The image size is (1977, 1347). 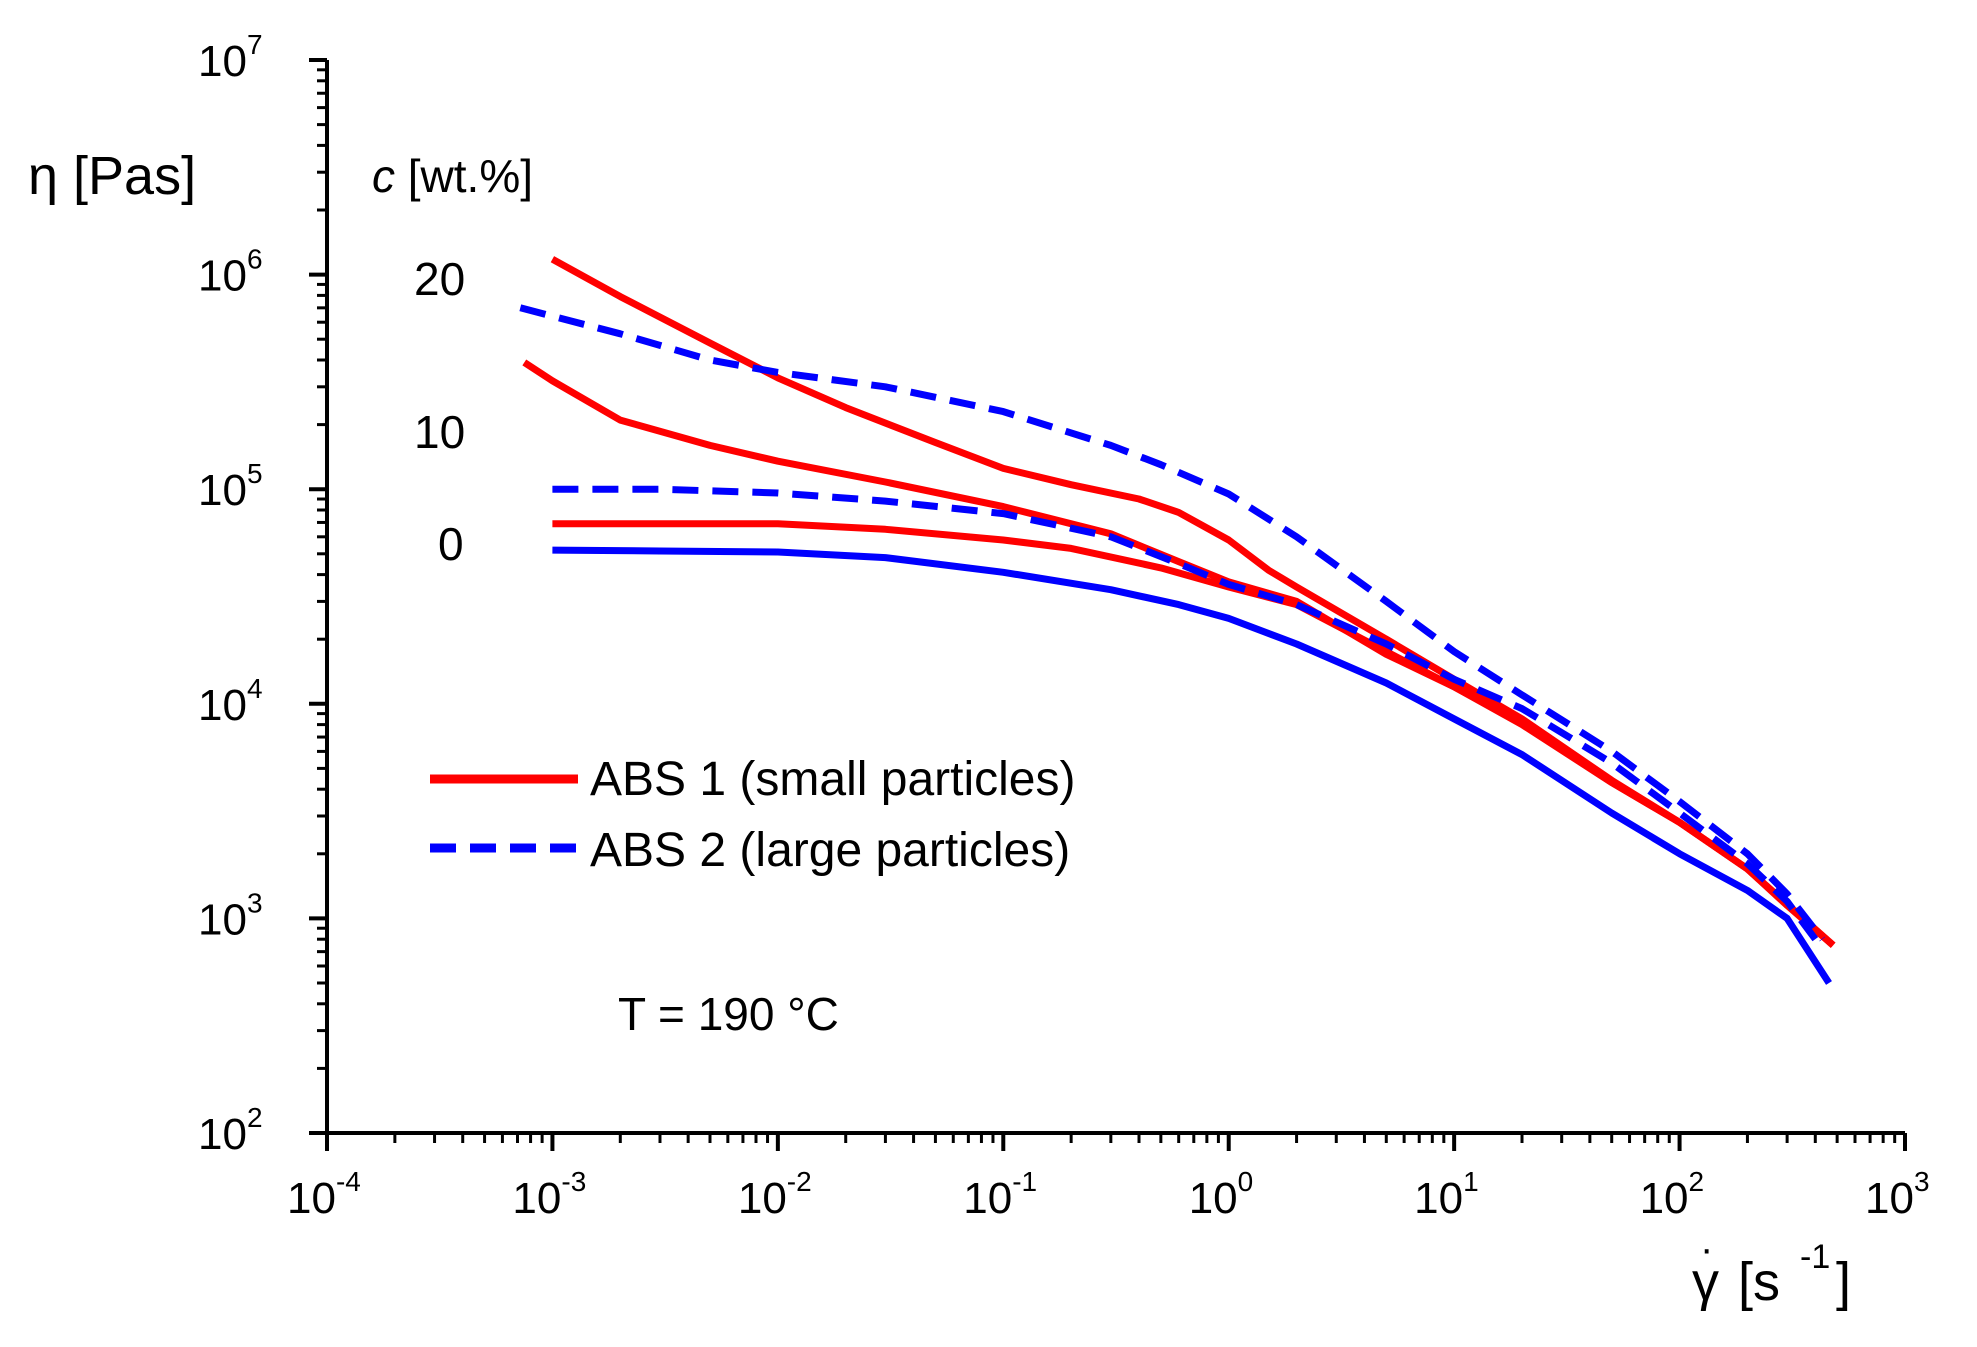 What do you see at coordinates (1705, 1282) in the screenshot?
I see `x-axis-symbol: γ` at bounding box center [1705, 1282].